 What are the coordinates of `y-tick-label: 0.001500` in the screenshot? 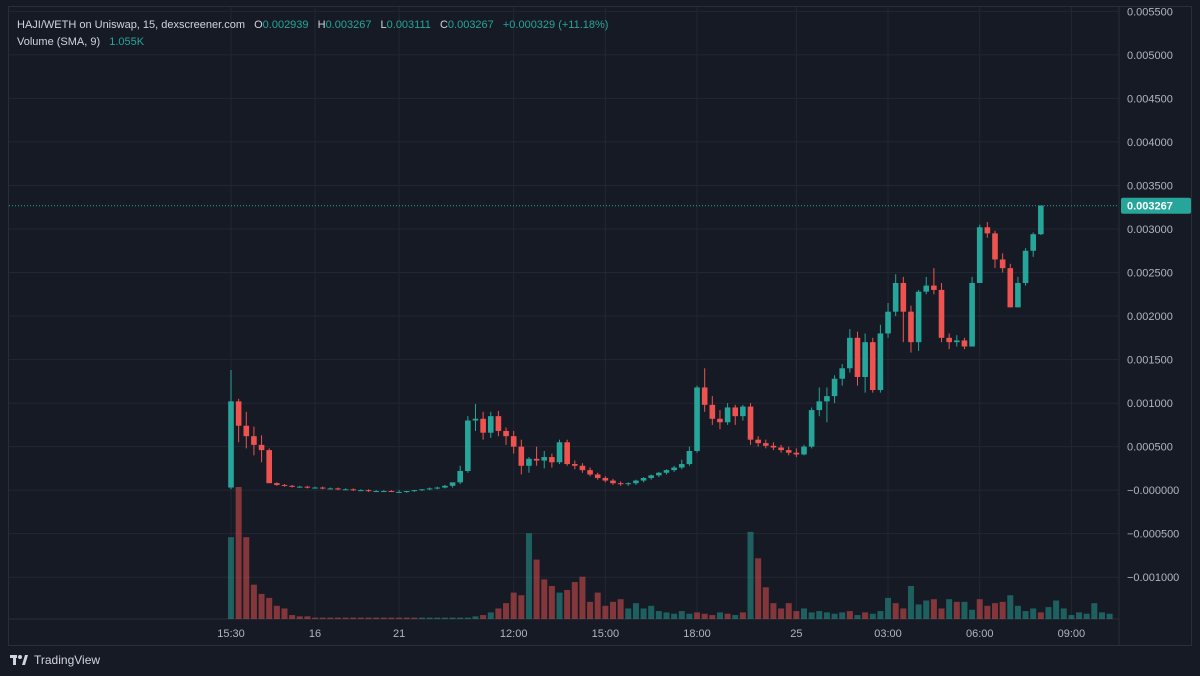 It's located at (1150, 361).